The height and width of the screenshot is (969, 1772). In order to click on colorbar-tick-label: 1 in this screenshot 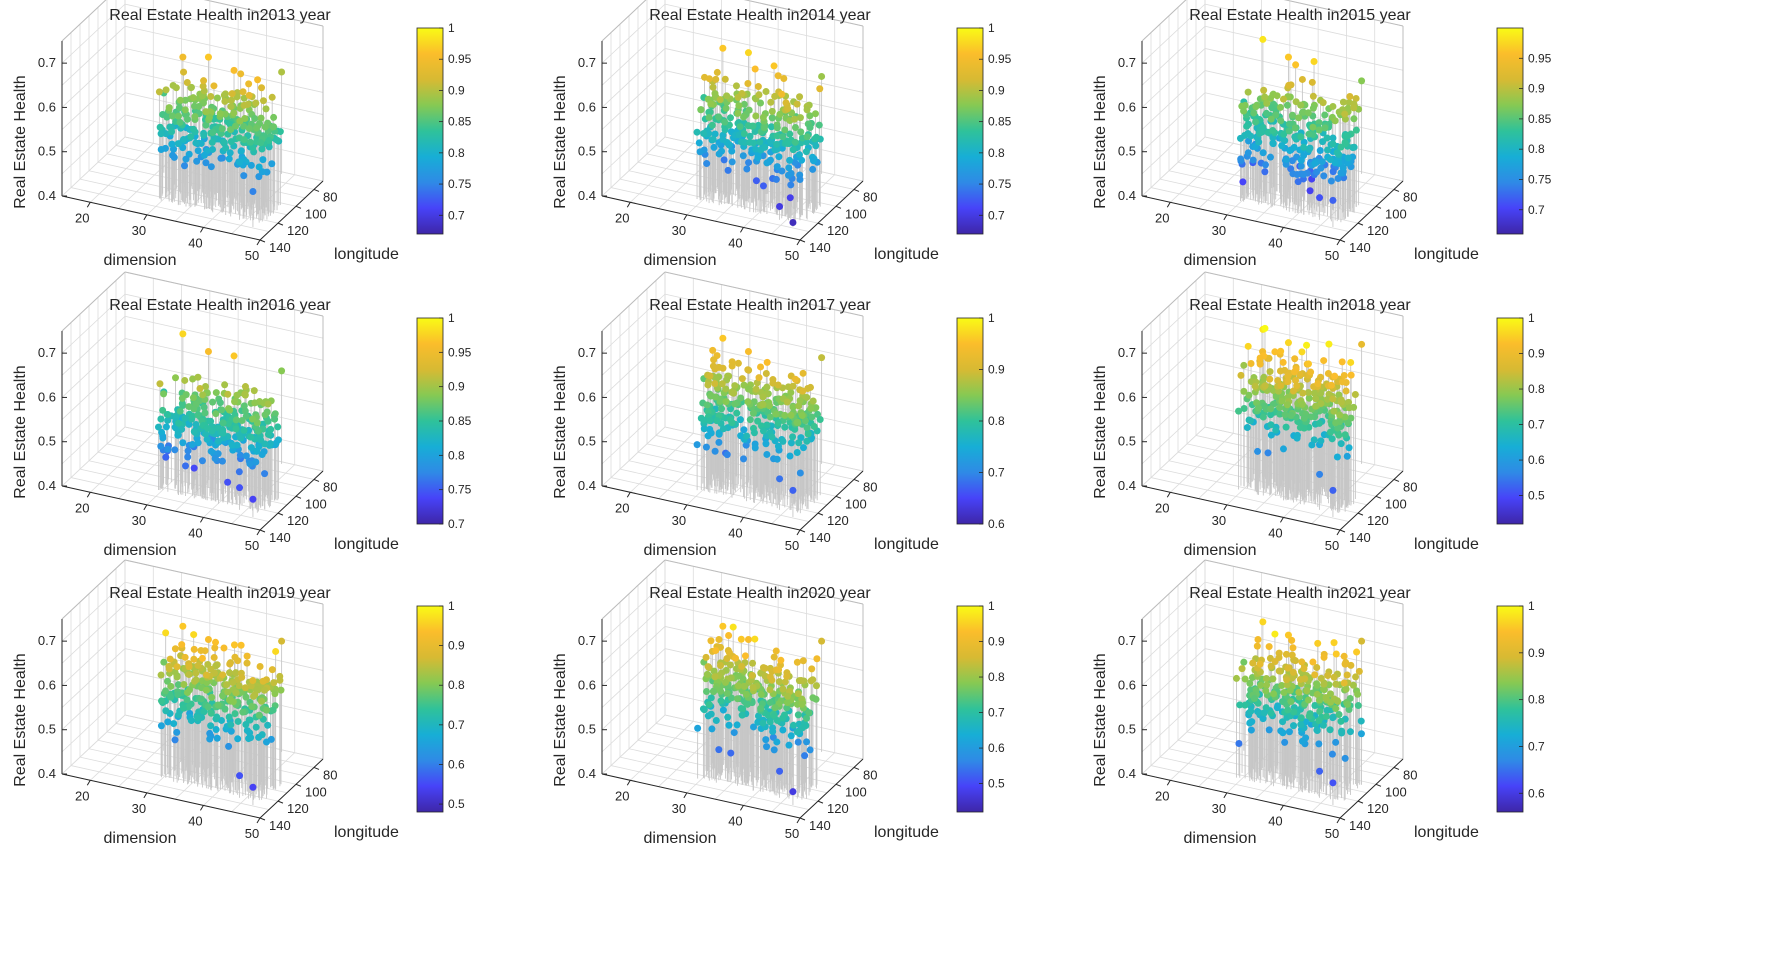, I will do `click(451, 318)`.